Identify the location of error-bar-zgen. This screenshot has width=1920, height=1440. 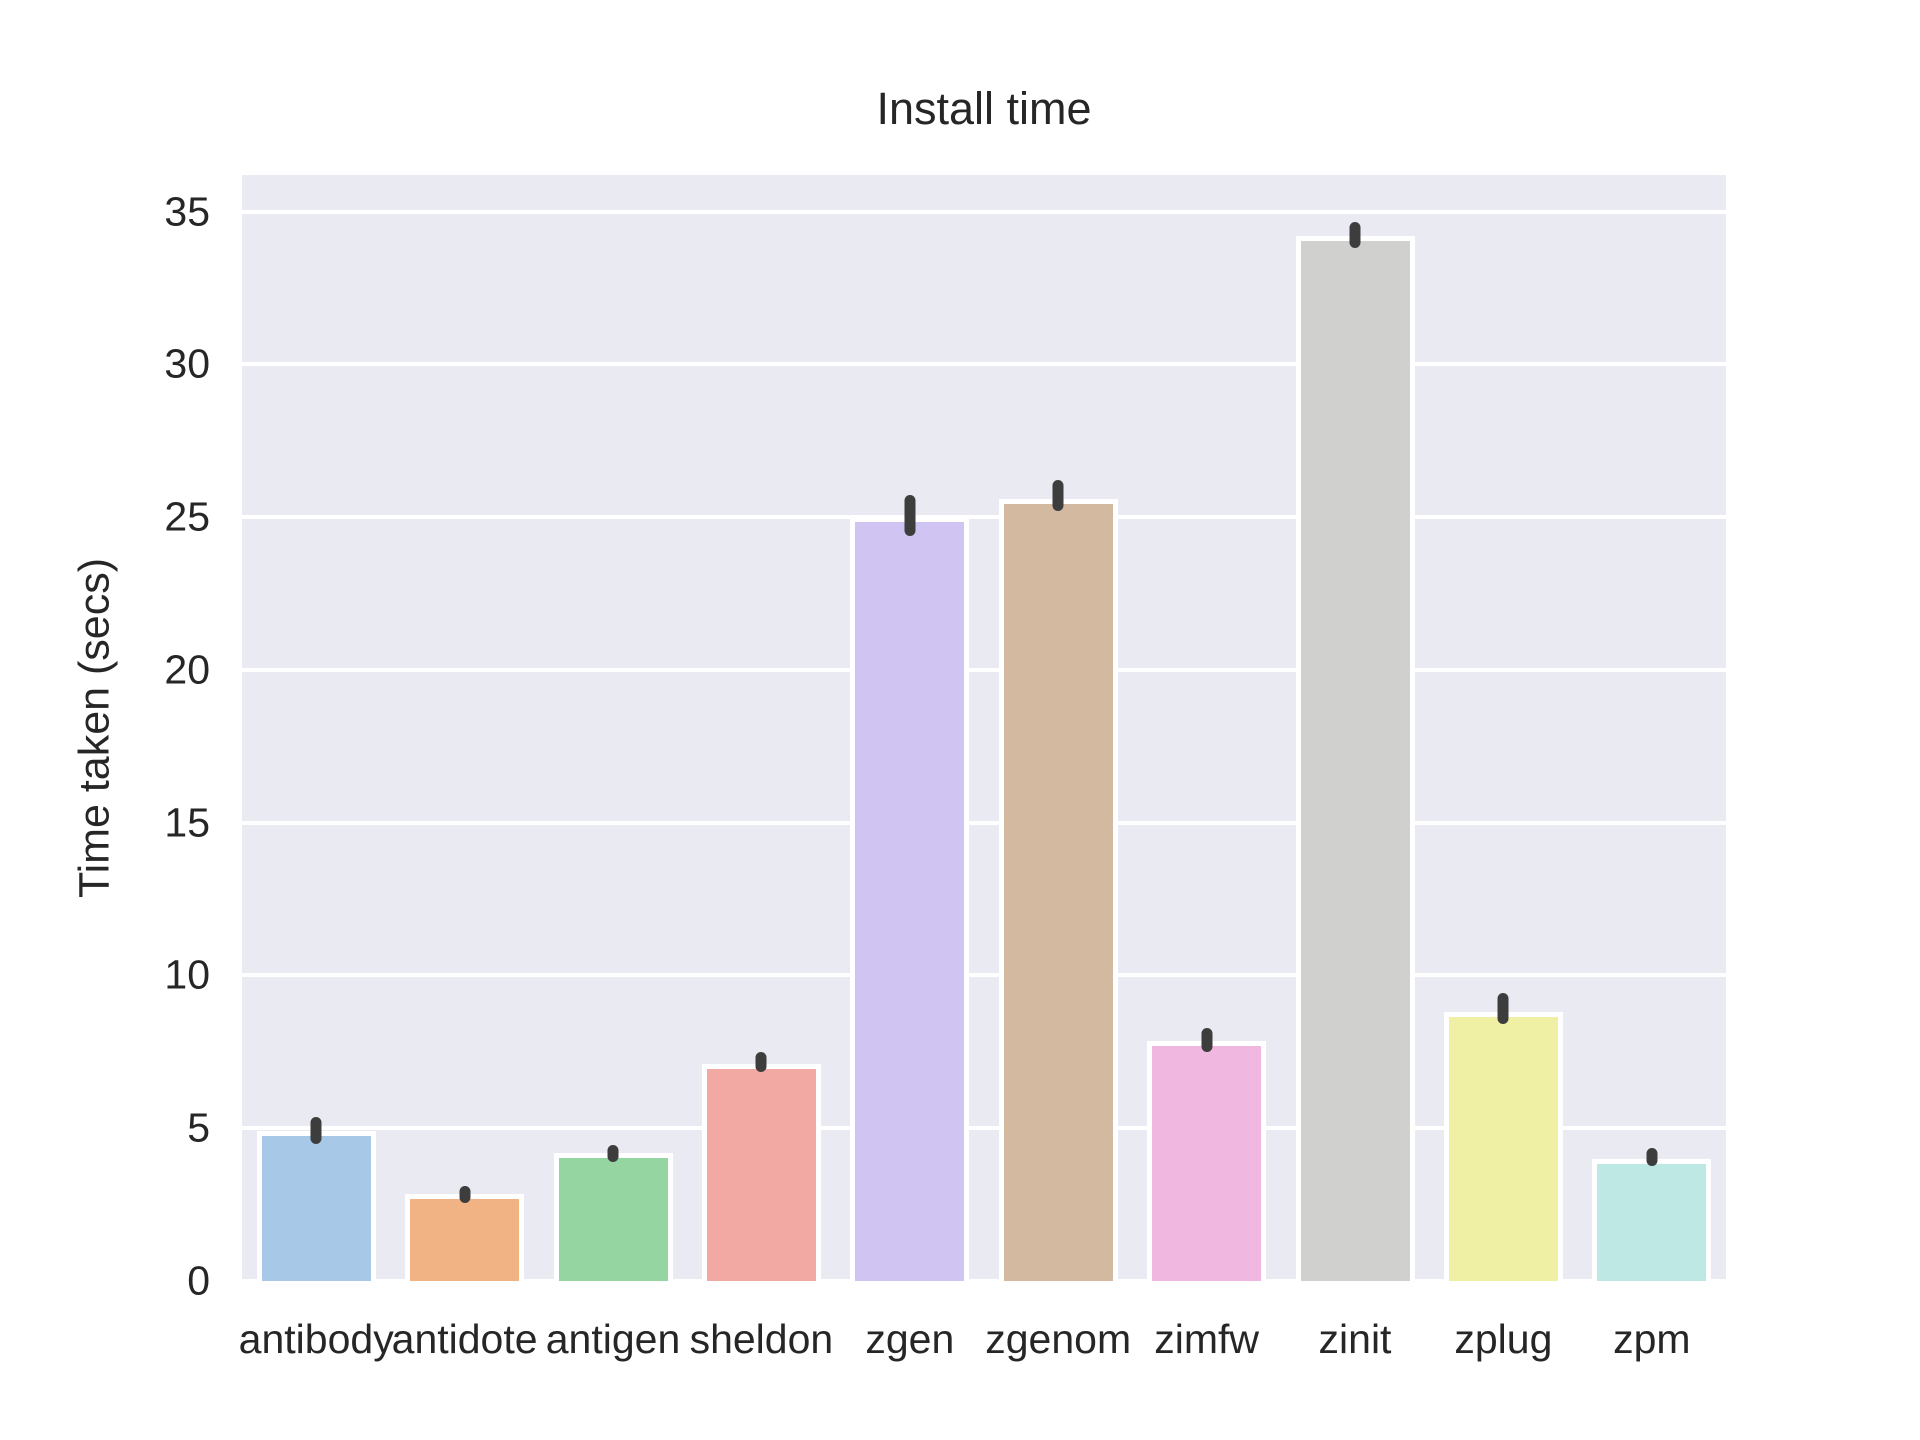
(910, 515).